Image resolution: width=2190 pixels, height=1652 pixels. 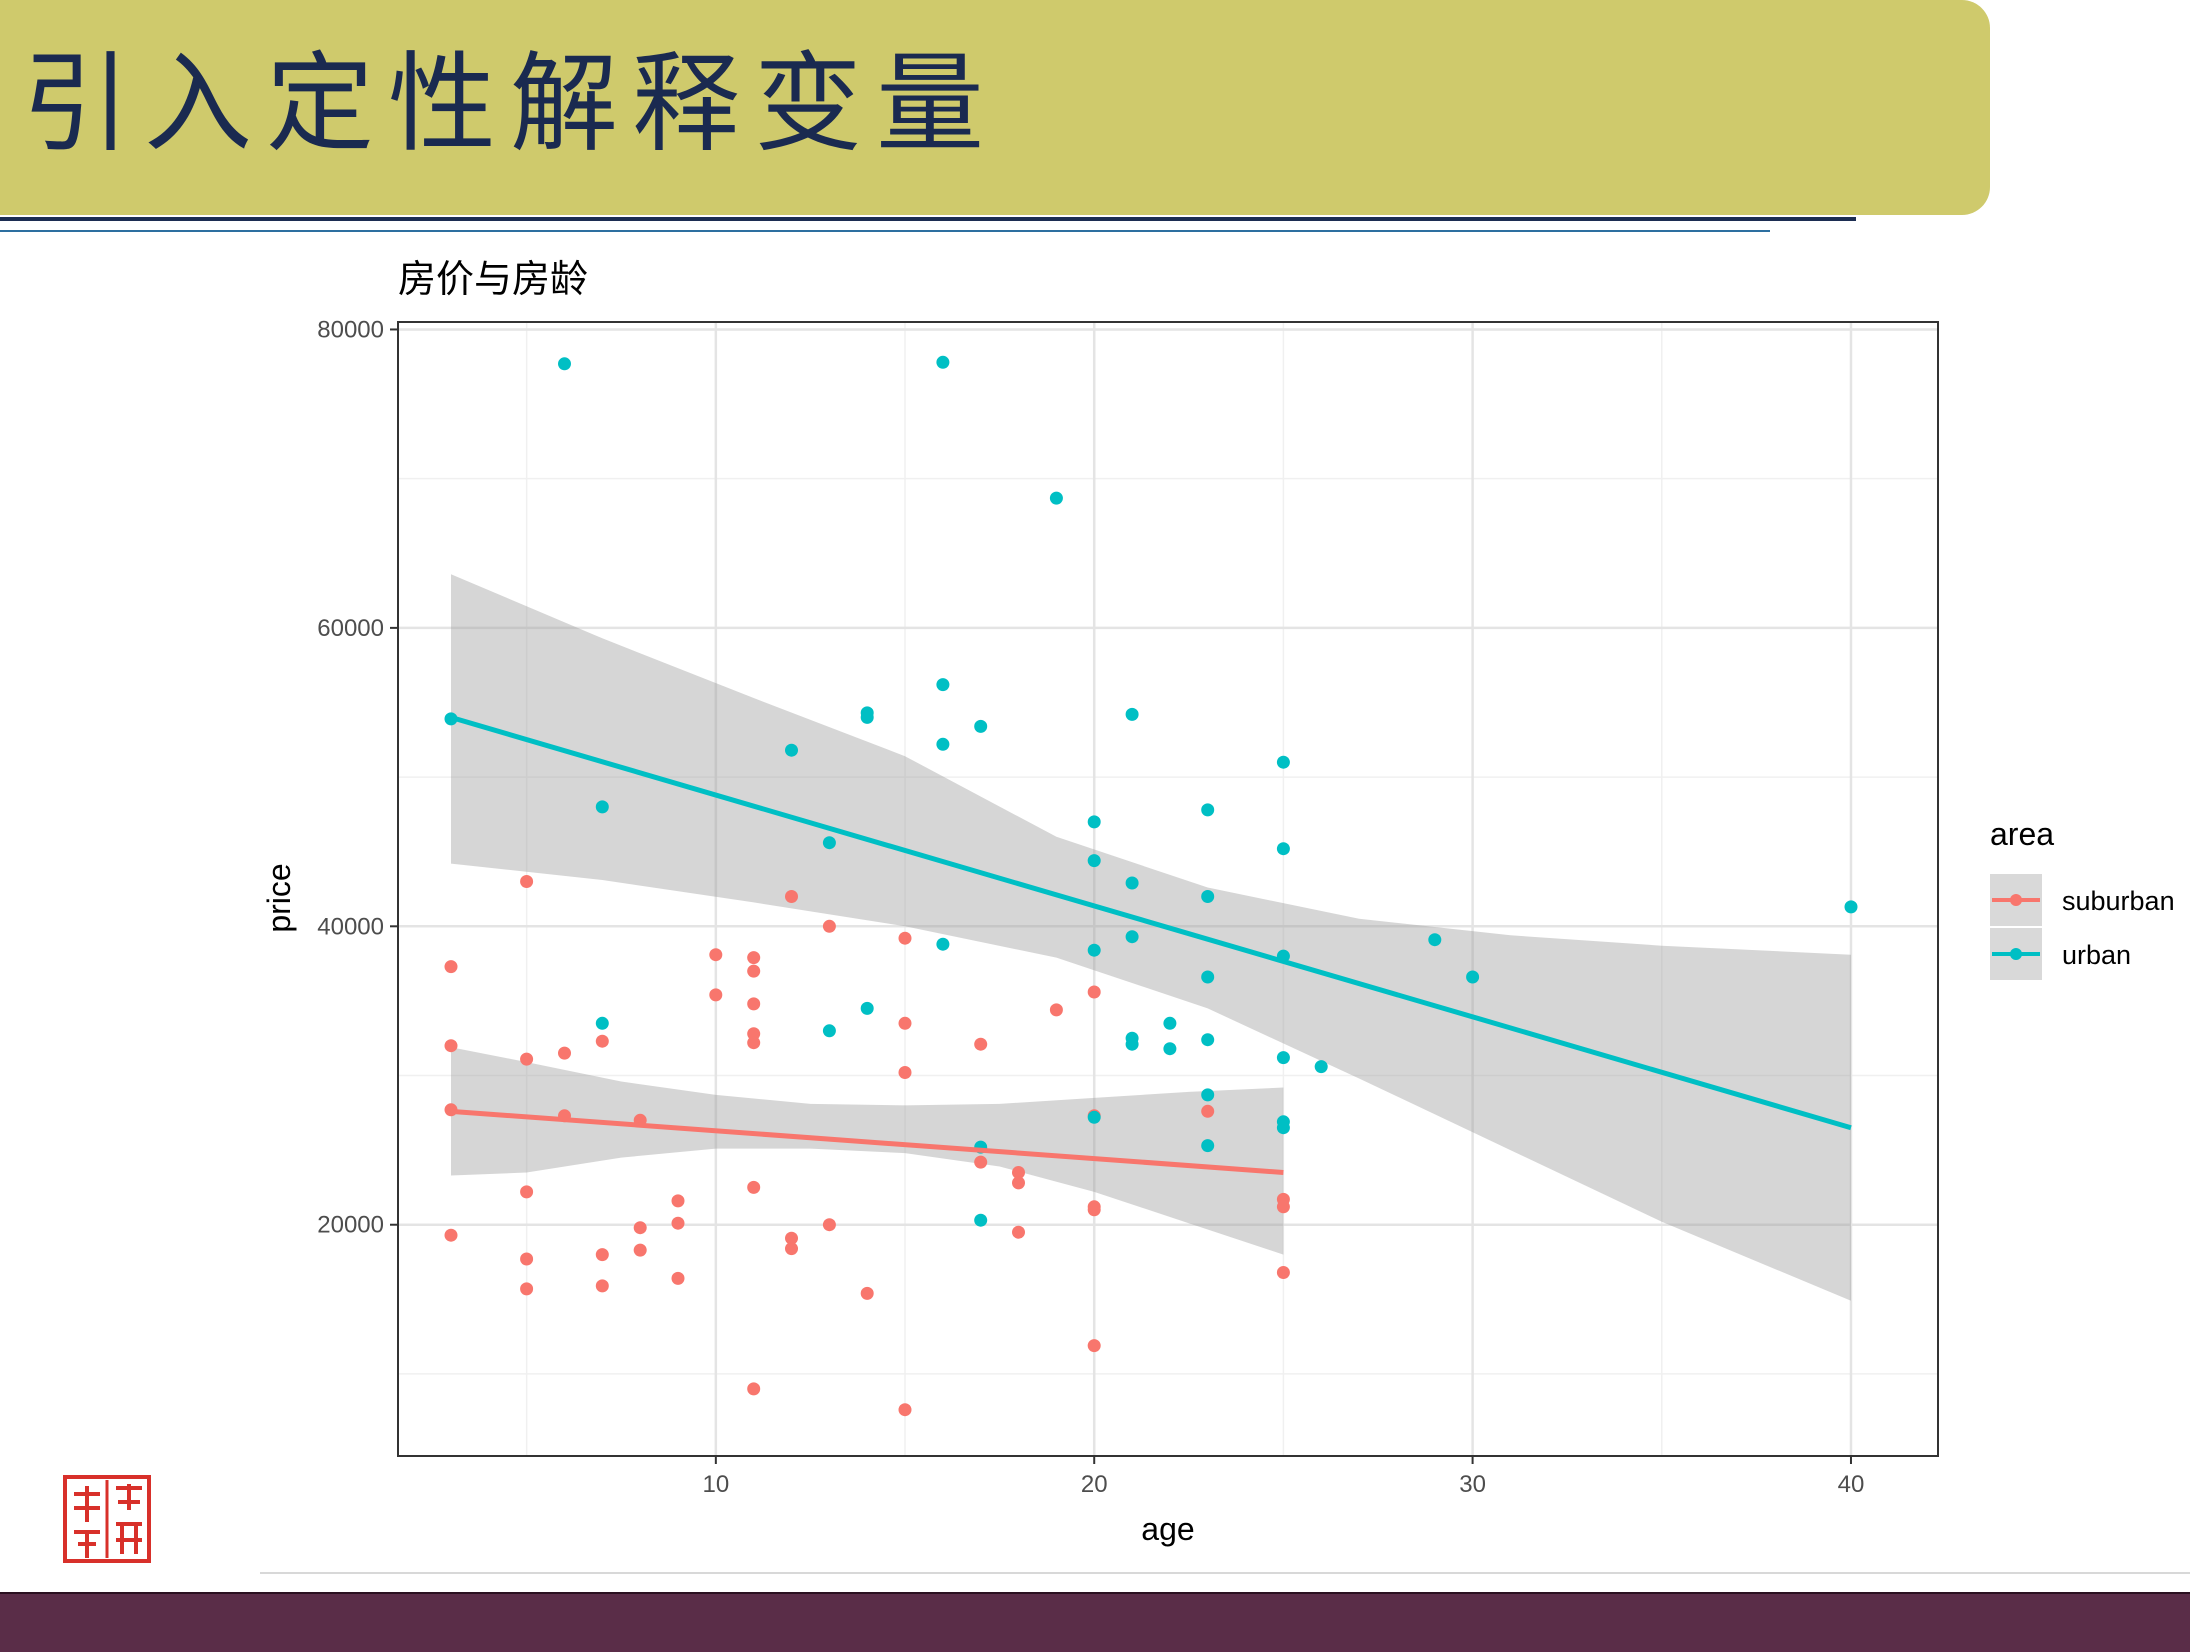 I want to click on y-tick-label-1: 40000, so click(x=350, y=926).